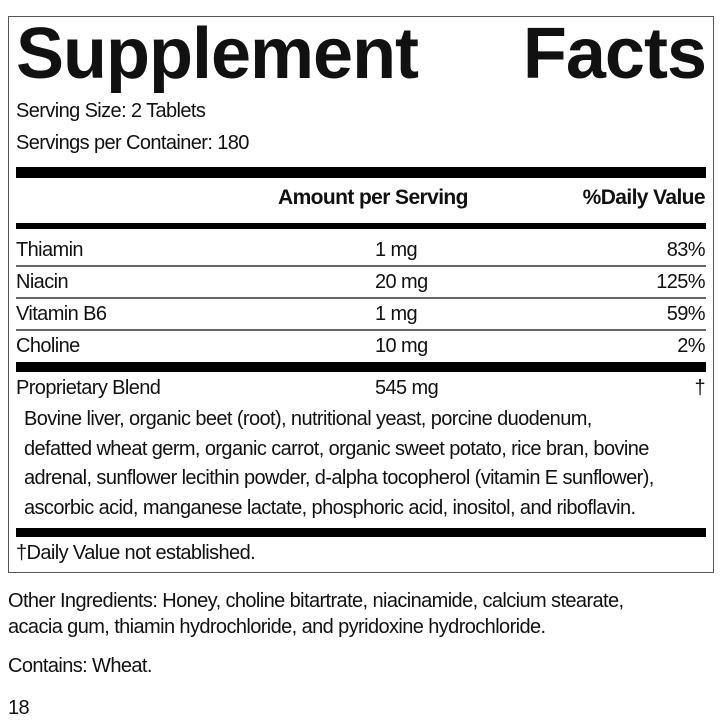  I want to click on contains-statement: Contains: Wheat., so click(80, 666).